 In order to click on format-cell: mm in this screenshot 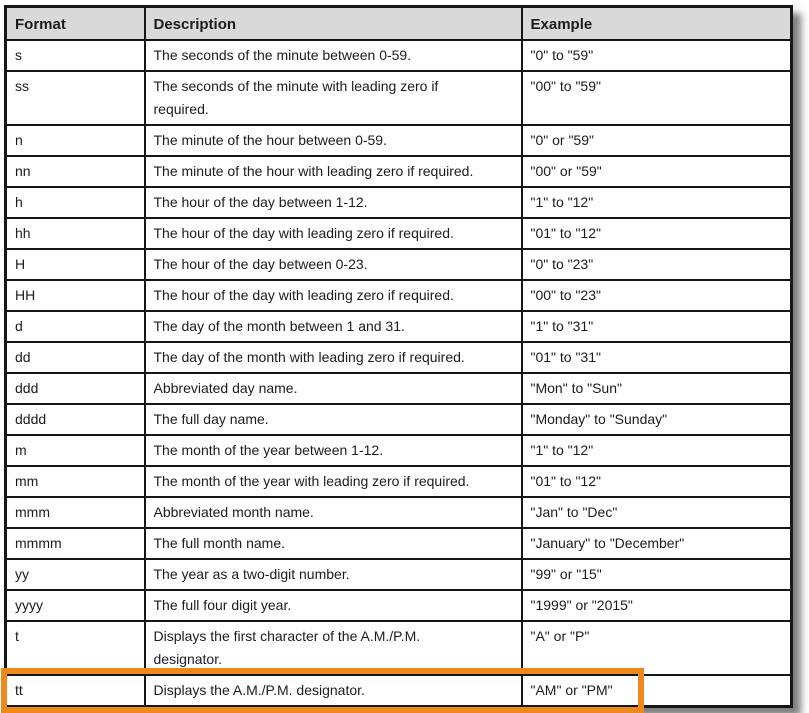, I will do `click(75, 481)`.